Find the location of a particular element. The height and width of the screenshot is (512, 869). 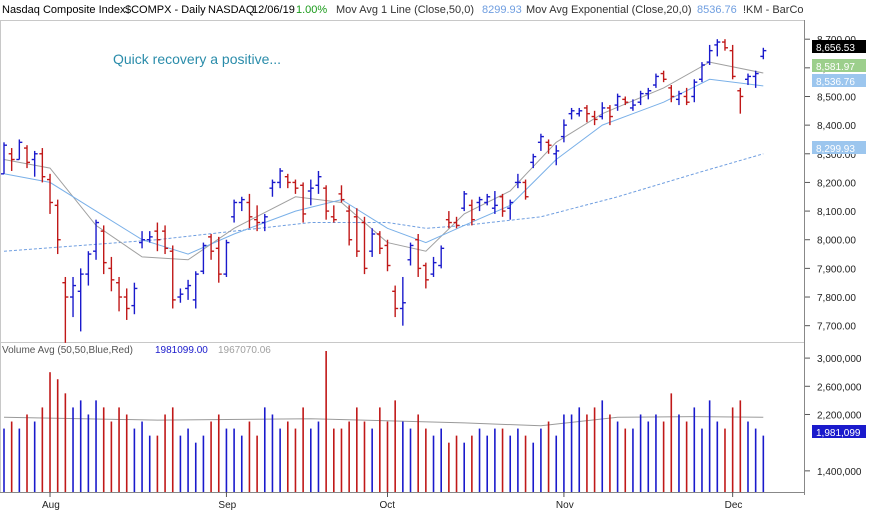

exchange-label: NASDAQ is located at coordinates (231, 10).